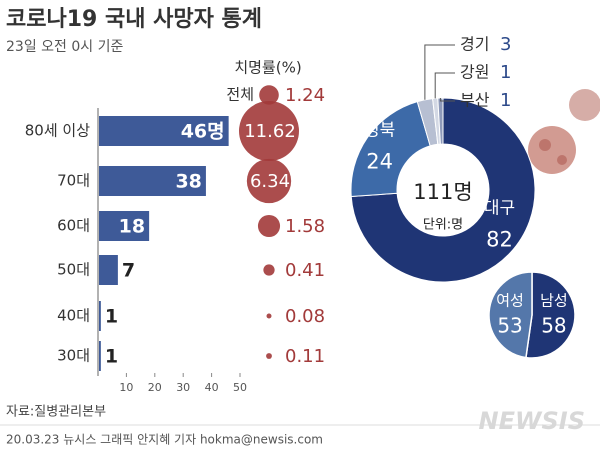  Describe the element at coordinates (305, 226) in the screenshot. I see `value-label: 1.58` at that location.